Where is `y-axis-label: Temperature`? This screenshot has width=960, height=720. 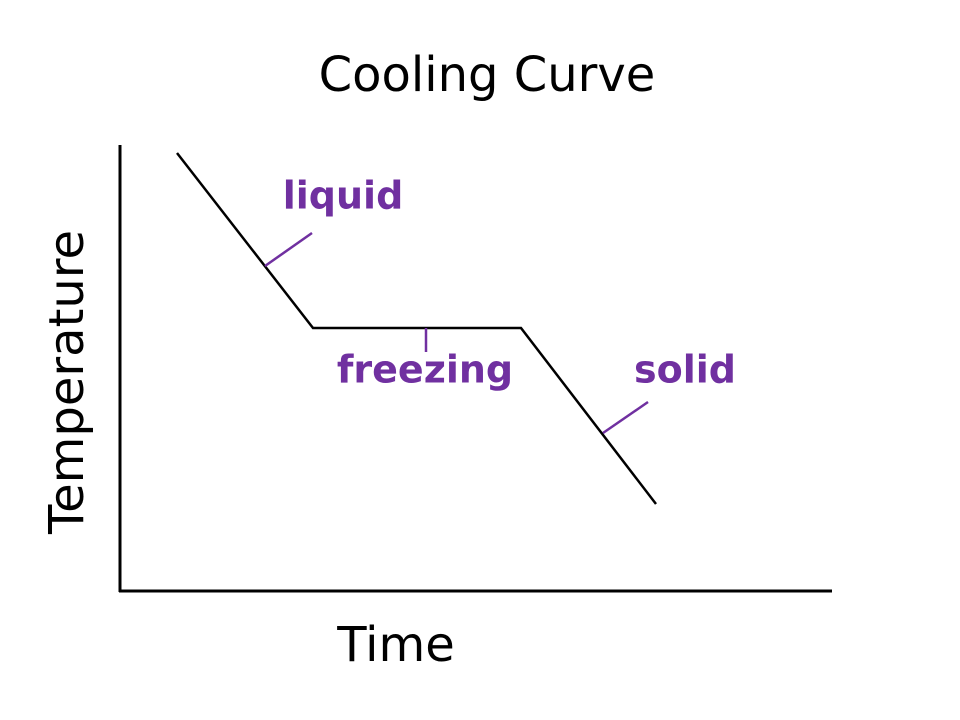
y-axis-label: Temperature is located at coordinates (67, 382).